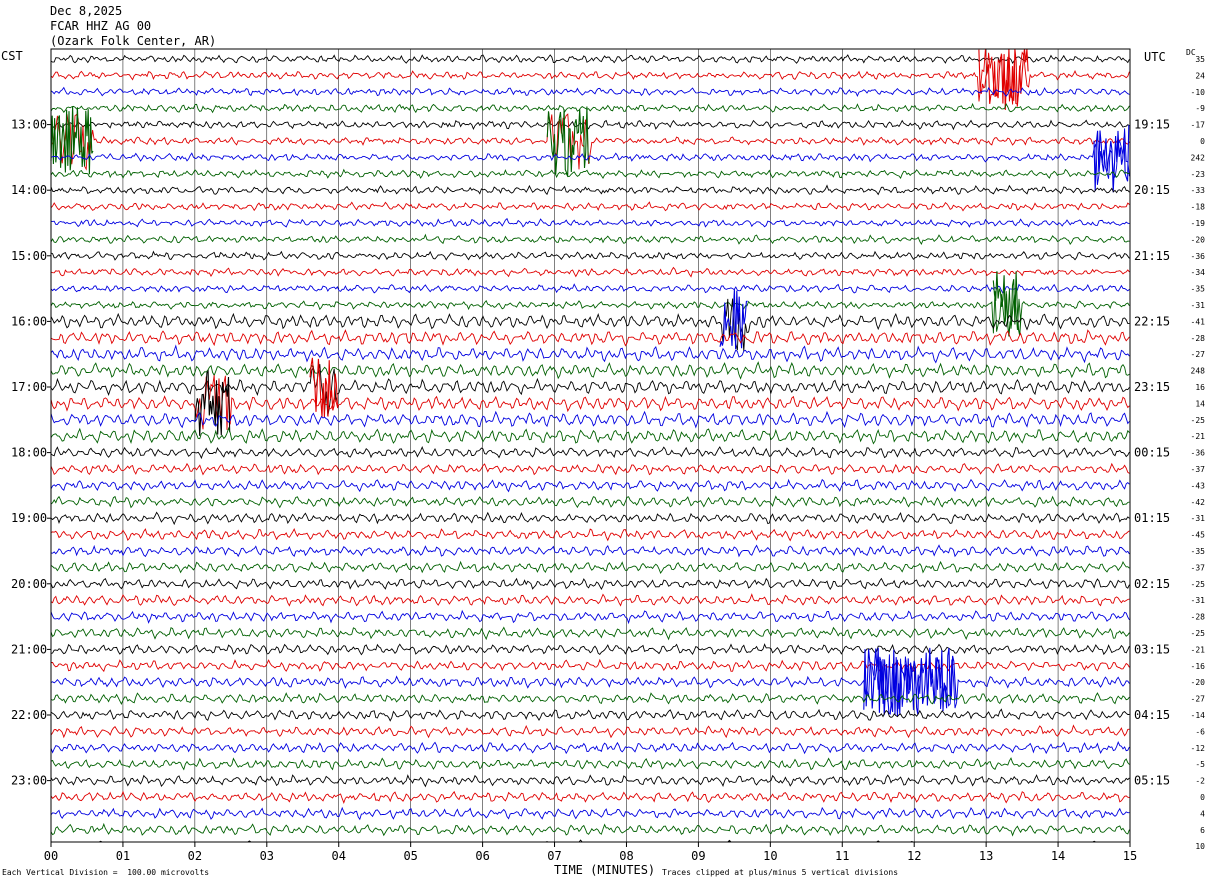 The width and height of the screenshot is (1210, 886). What do you see at coordinates (1198, 338) in the screenshot?
I see `dc-offset-label: -28` at bounding box center [1198, 338].